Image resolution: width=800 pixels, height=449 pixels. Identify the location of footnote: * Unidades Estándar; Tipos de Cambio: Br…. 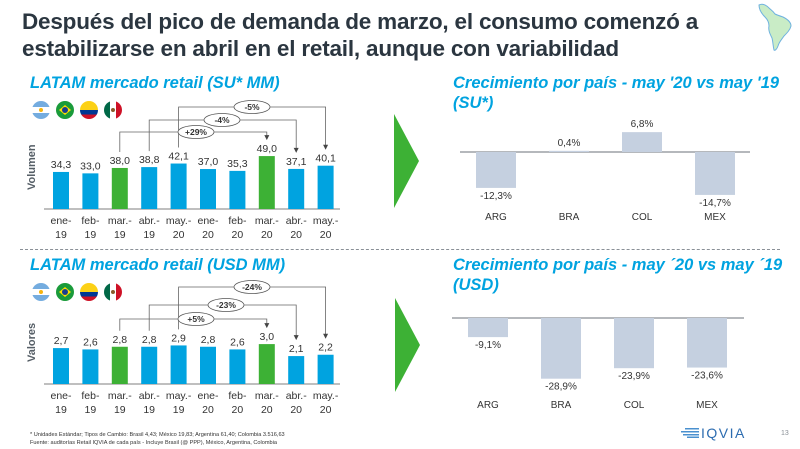
(157, 439).